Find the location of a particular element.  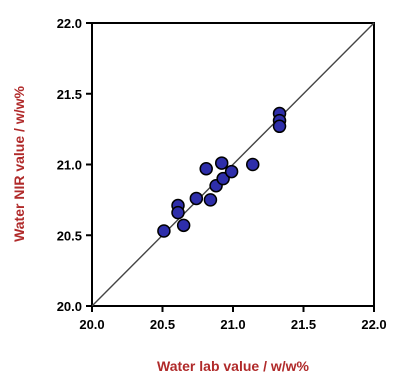

y-axis-ticks: 20.0 20.5 21.0 21.5 22.0 is located at coordinates (74, 165).